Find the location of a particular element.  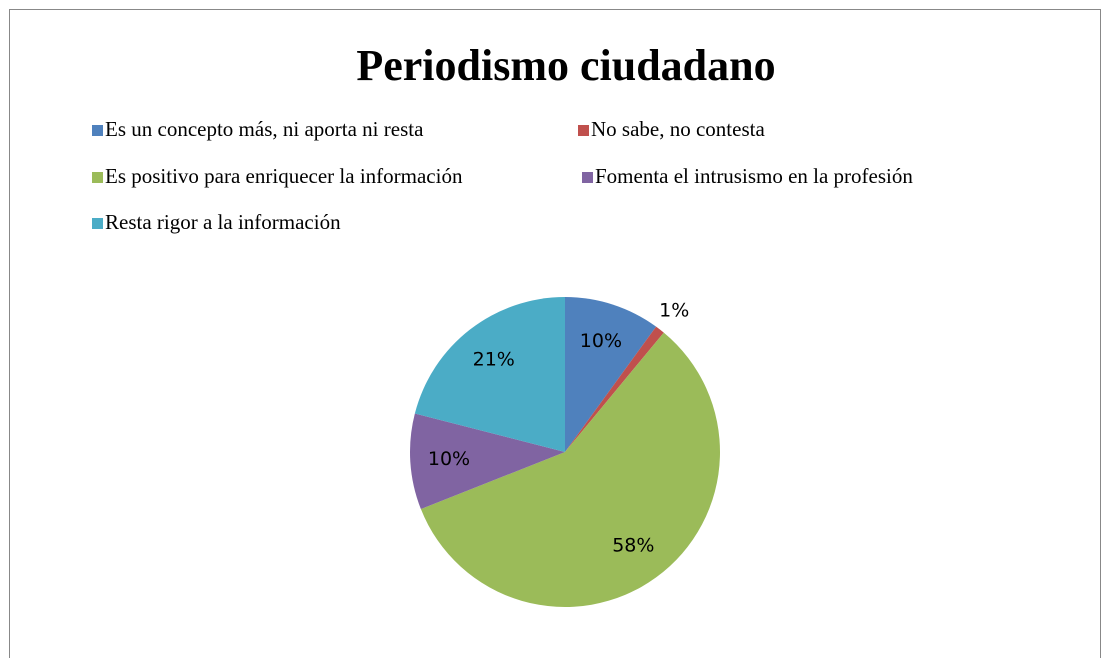

chart-title: Periodismo ciudadano is located at coordinates (565, 65).